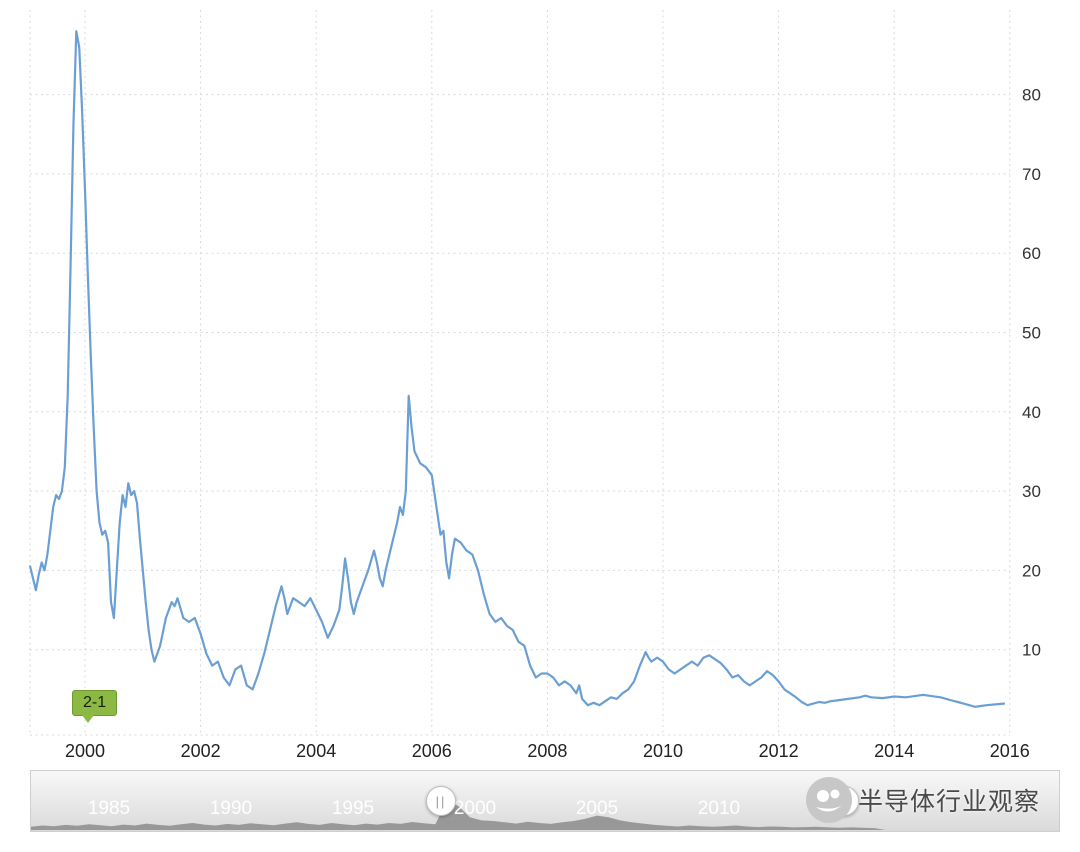 This screenshot has height=852, width=1080. I want to click on value-badge: 2-1, so click(95, 706).